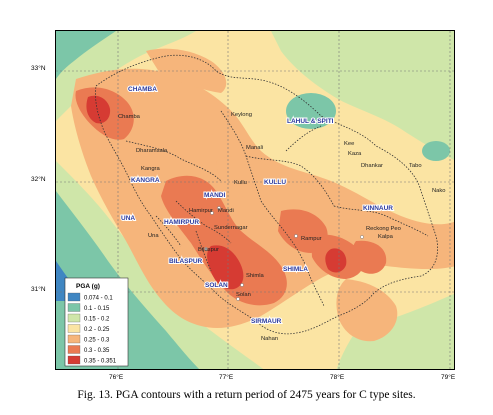  What do you see at coordinates (372, 166) in the screenshot?
I see `town-label: Dhankar` at bounding box center [372, 166].